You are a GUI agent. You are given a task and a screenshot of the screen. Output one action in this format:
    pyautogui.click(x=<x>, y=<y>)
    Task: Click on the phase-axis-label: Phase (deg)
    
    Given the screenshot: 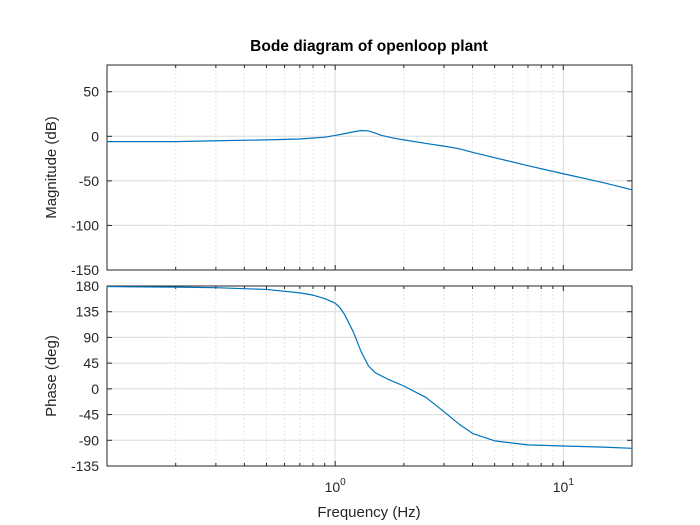 What is the action you would take?
    pyautogui.click(x=51, y=376)
    